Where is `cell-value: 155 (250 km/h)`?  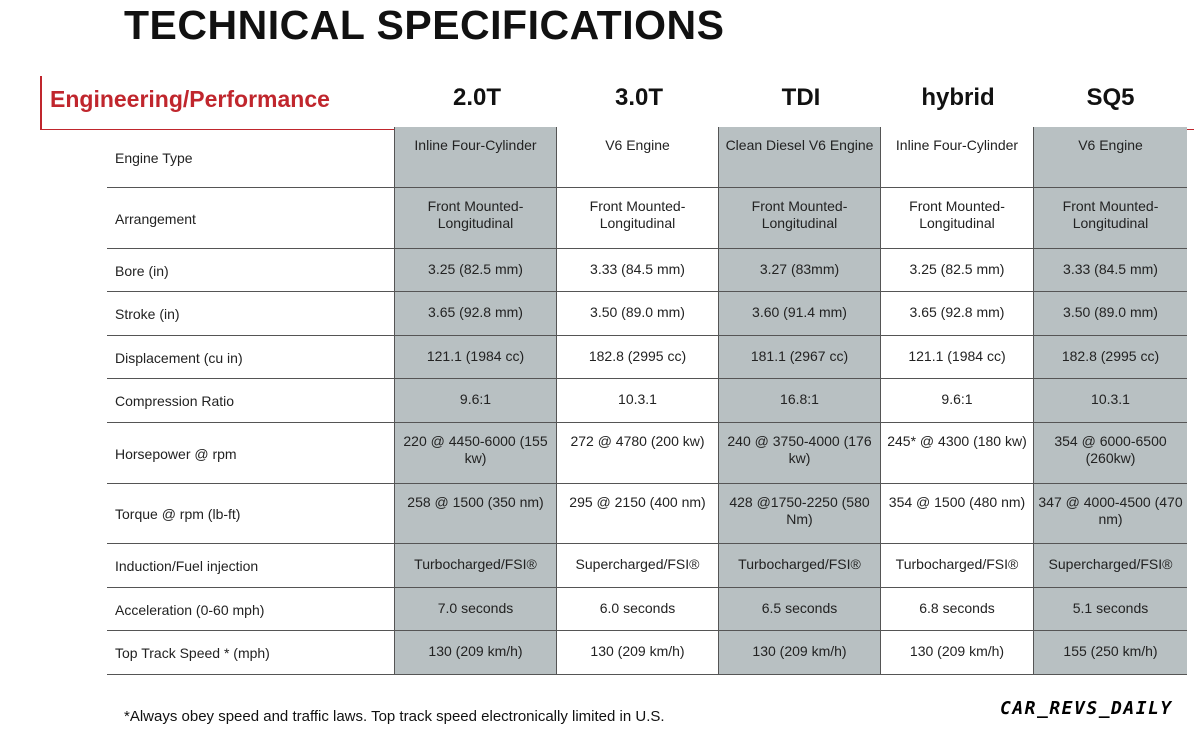 cell-value: 155 (250 km/h) is located at coordinates (1110, 651).